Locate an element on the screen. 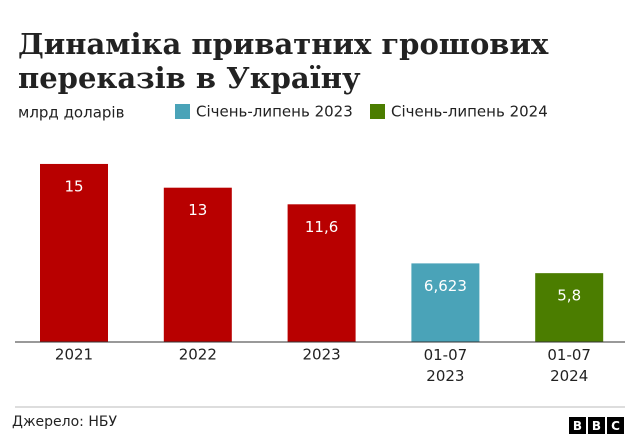 This screenshot has height=444, width=640. x-tick-label: 2021 is located at coordinates (74, 355).